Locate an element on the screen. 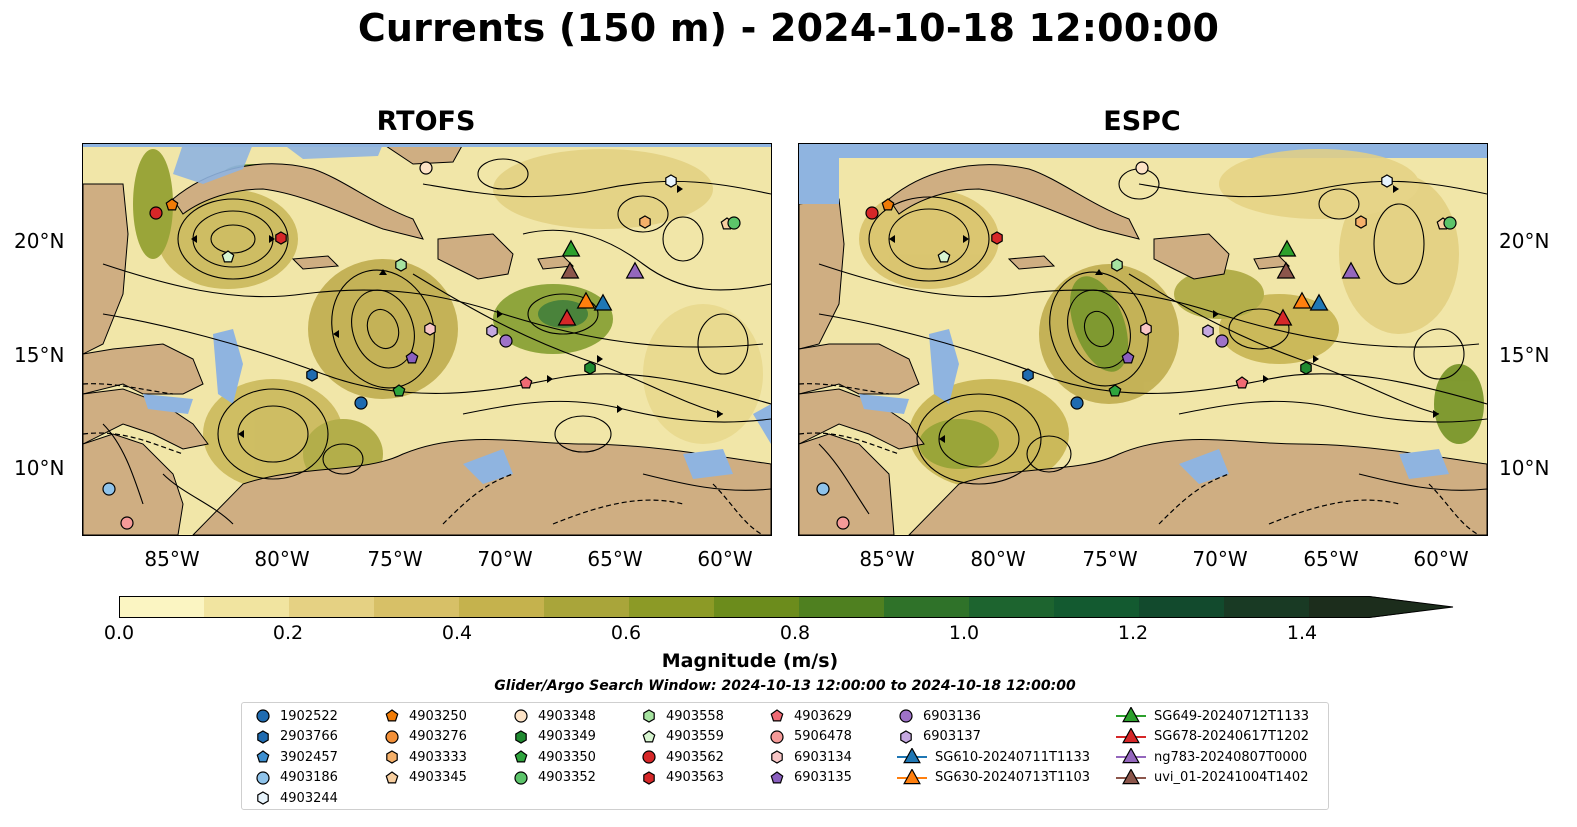 Image resolution: width=1577 pixels, height=827 pixels. legend-item: 6903134 is located at coordinates (810, 757).